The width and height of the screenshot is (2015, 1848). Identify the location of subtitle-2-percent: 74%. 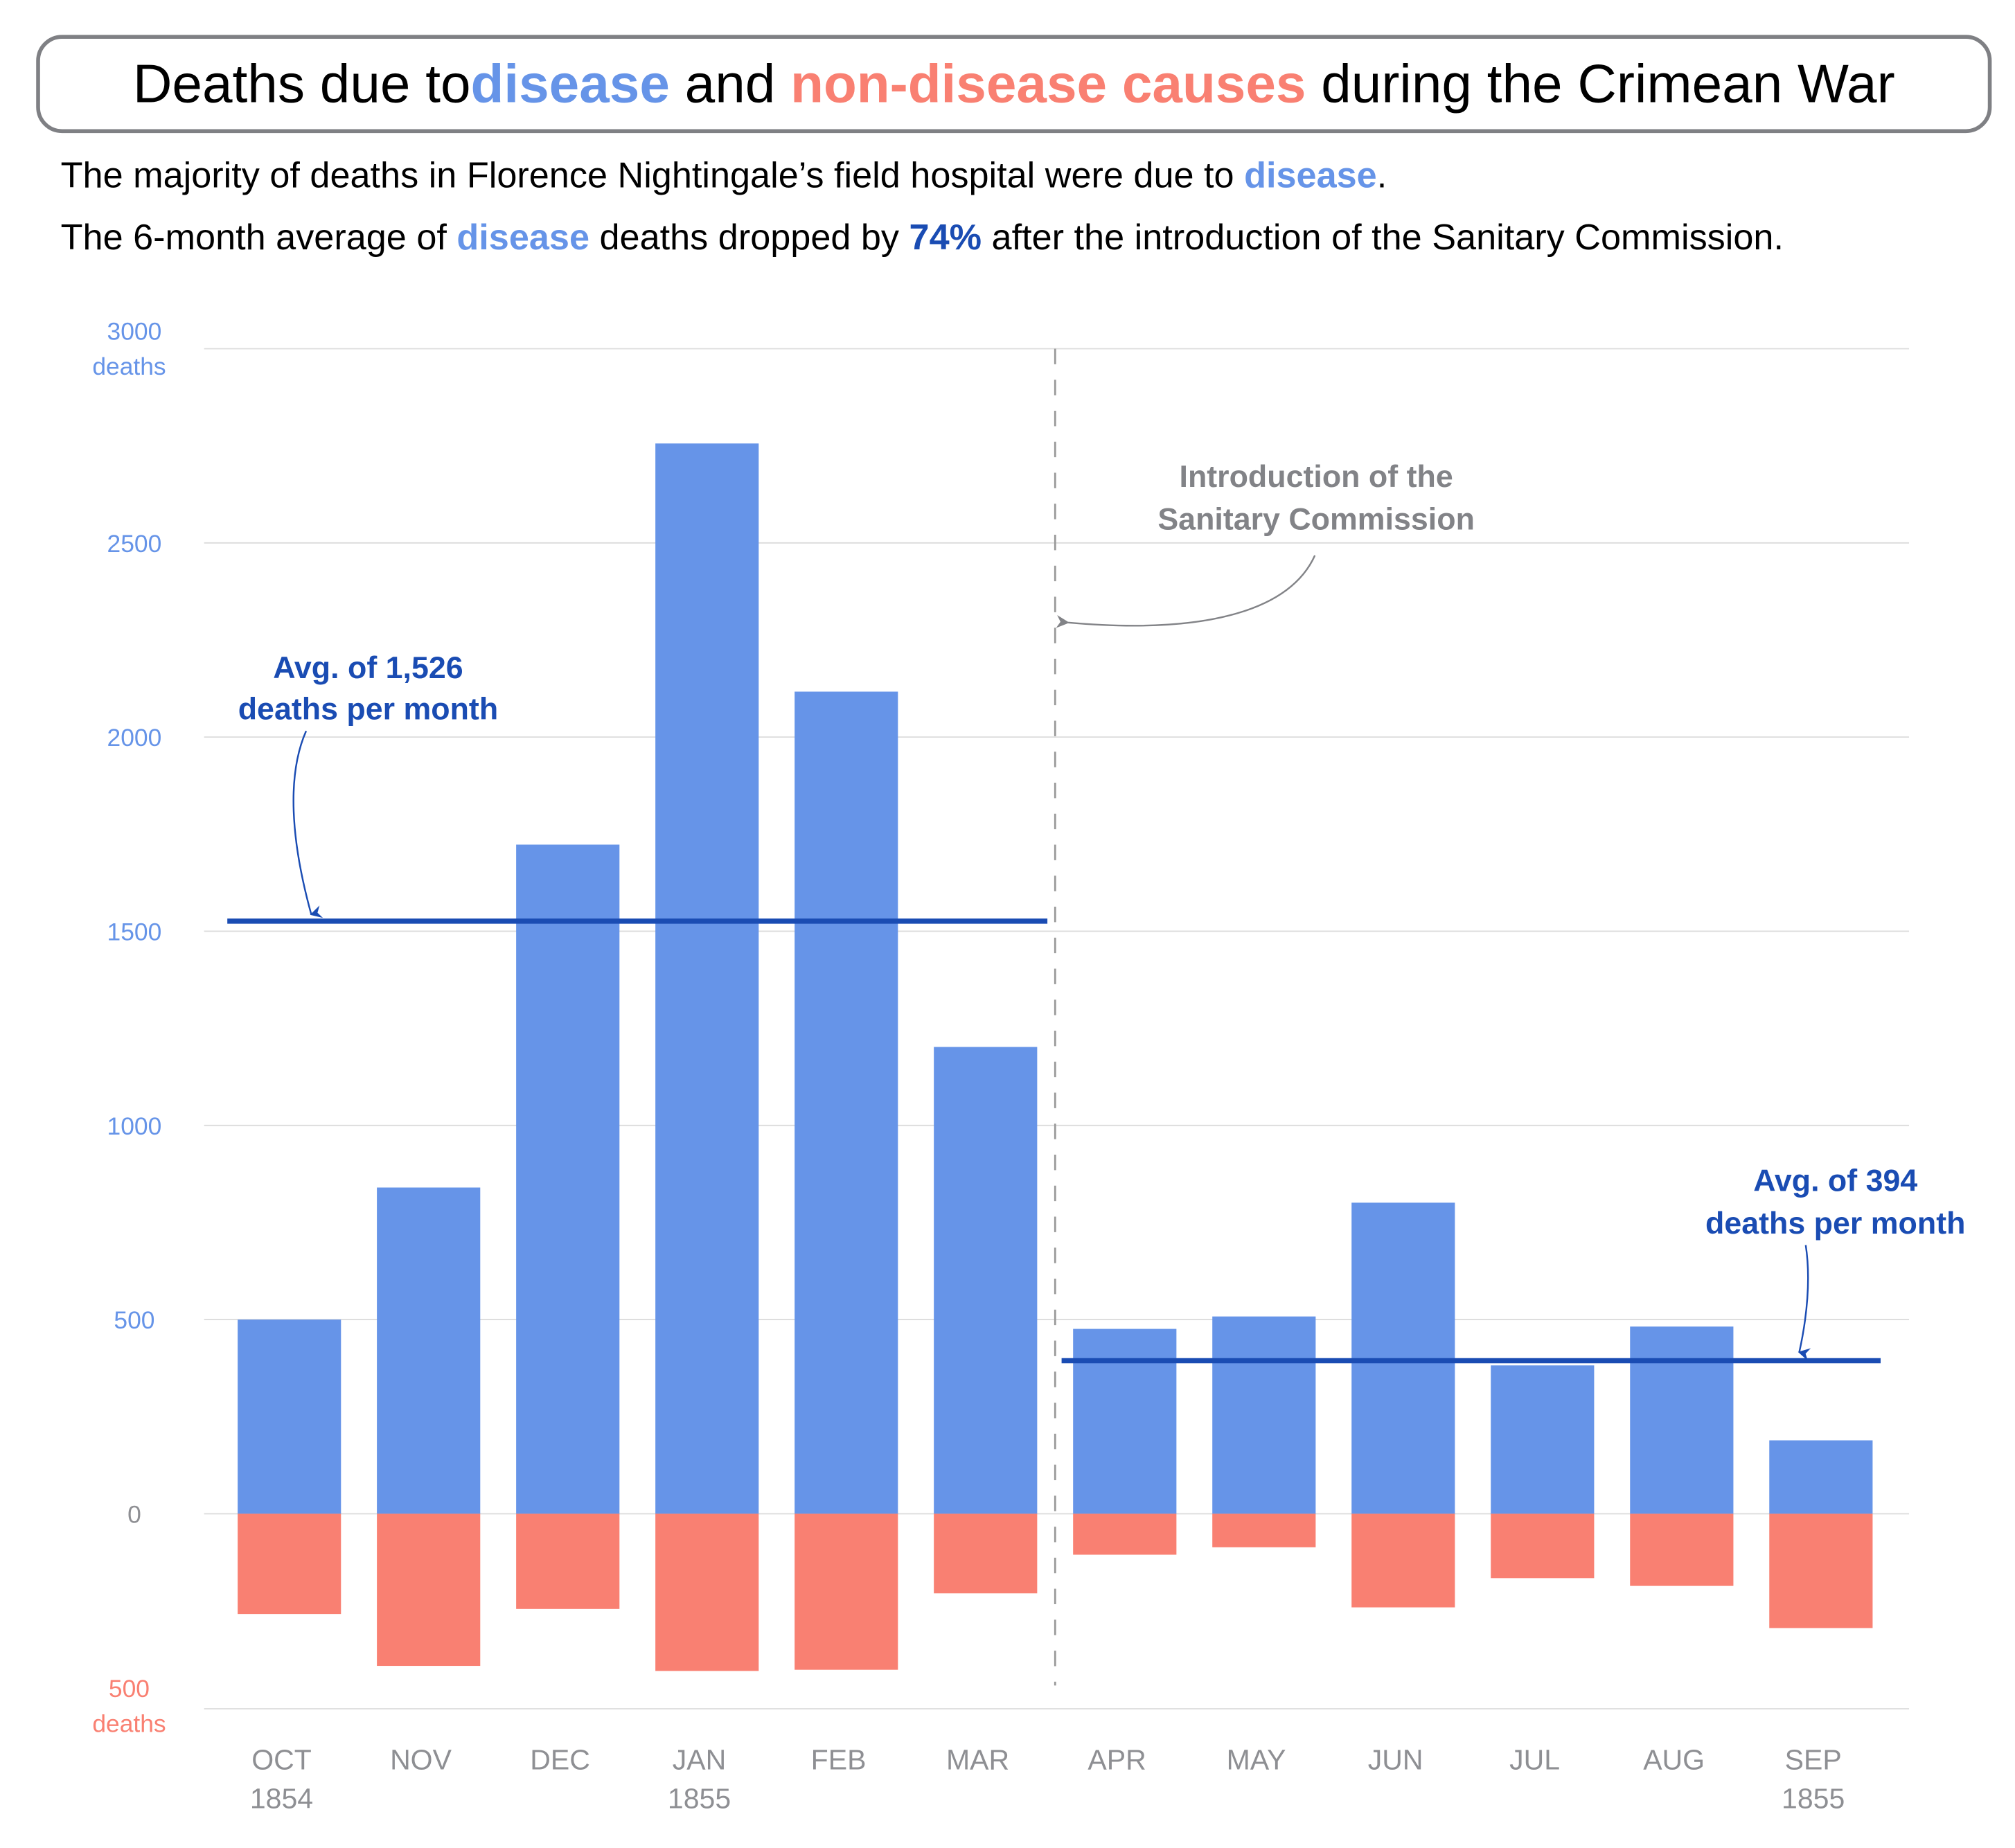
(946, 238).